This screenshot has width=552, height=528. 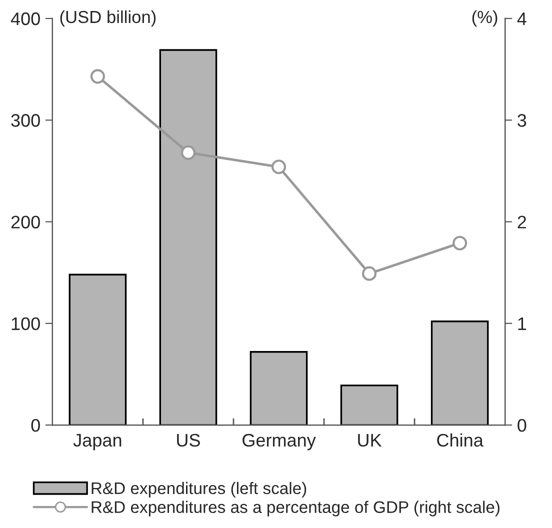 I want to click on x-tick-label: Japan, so click(x=97, y=442).